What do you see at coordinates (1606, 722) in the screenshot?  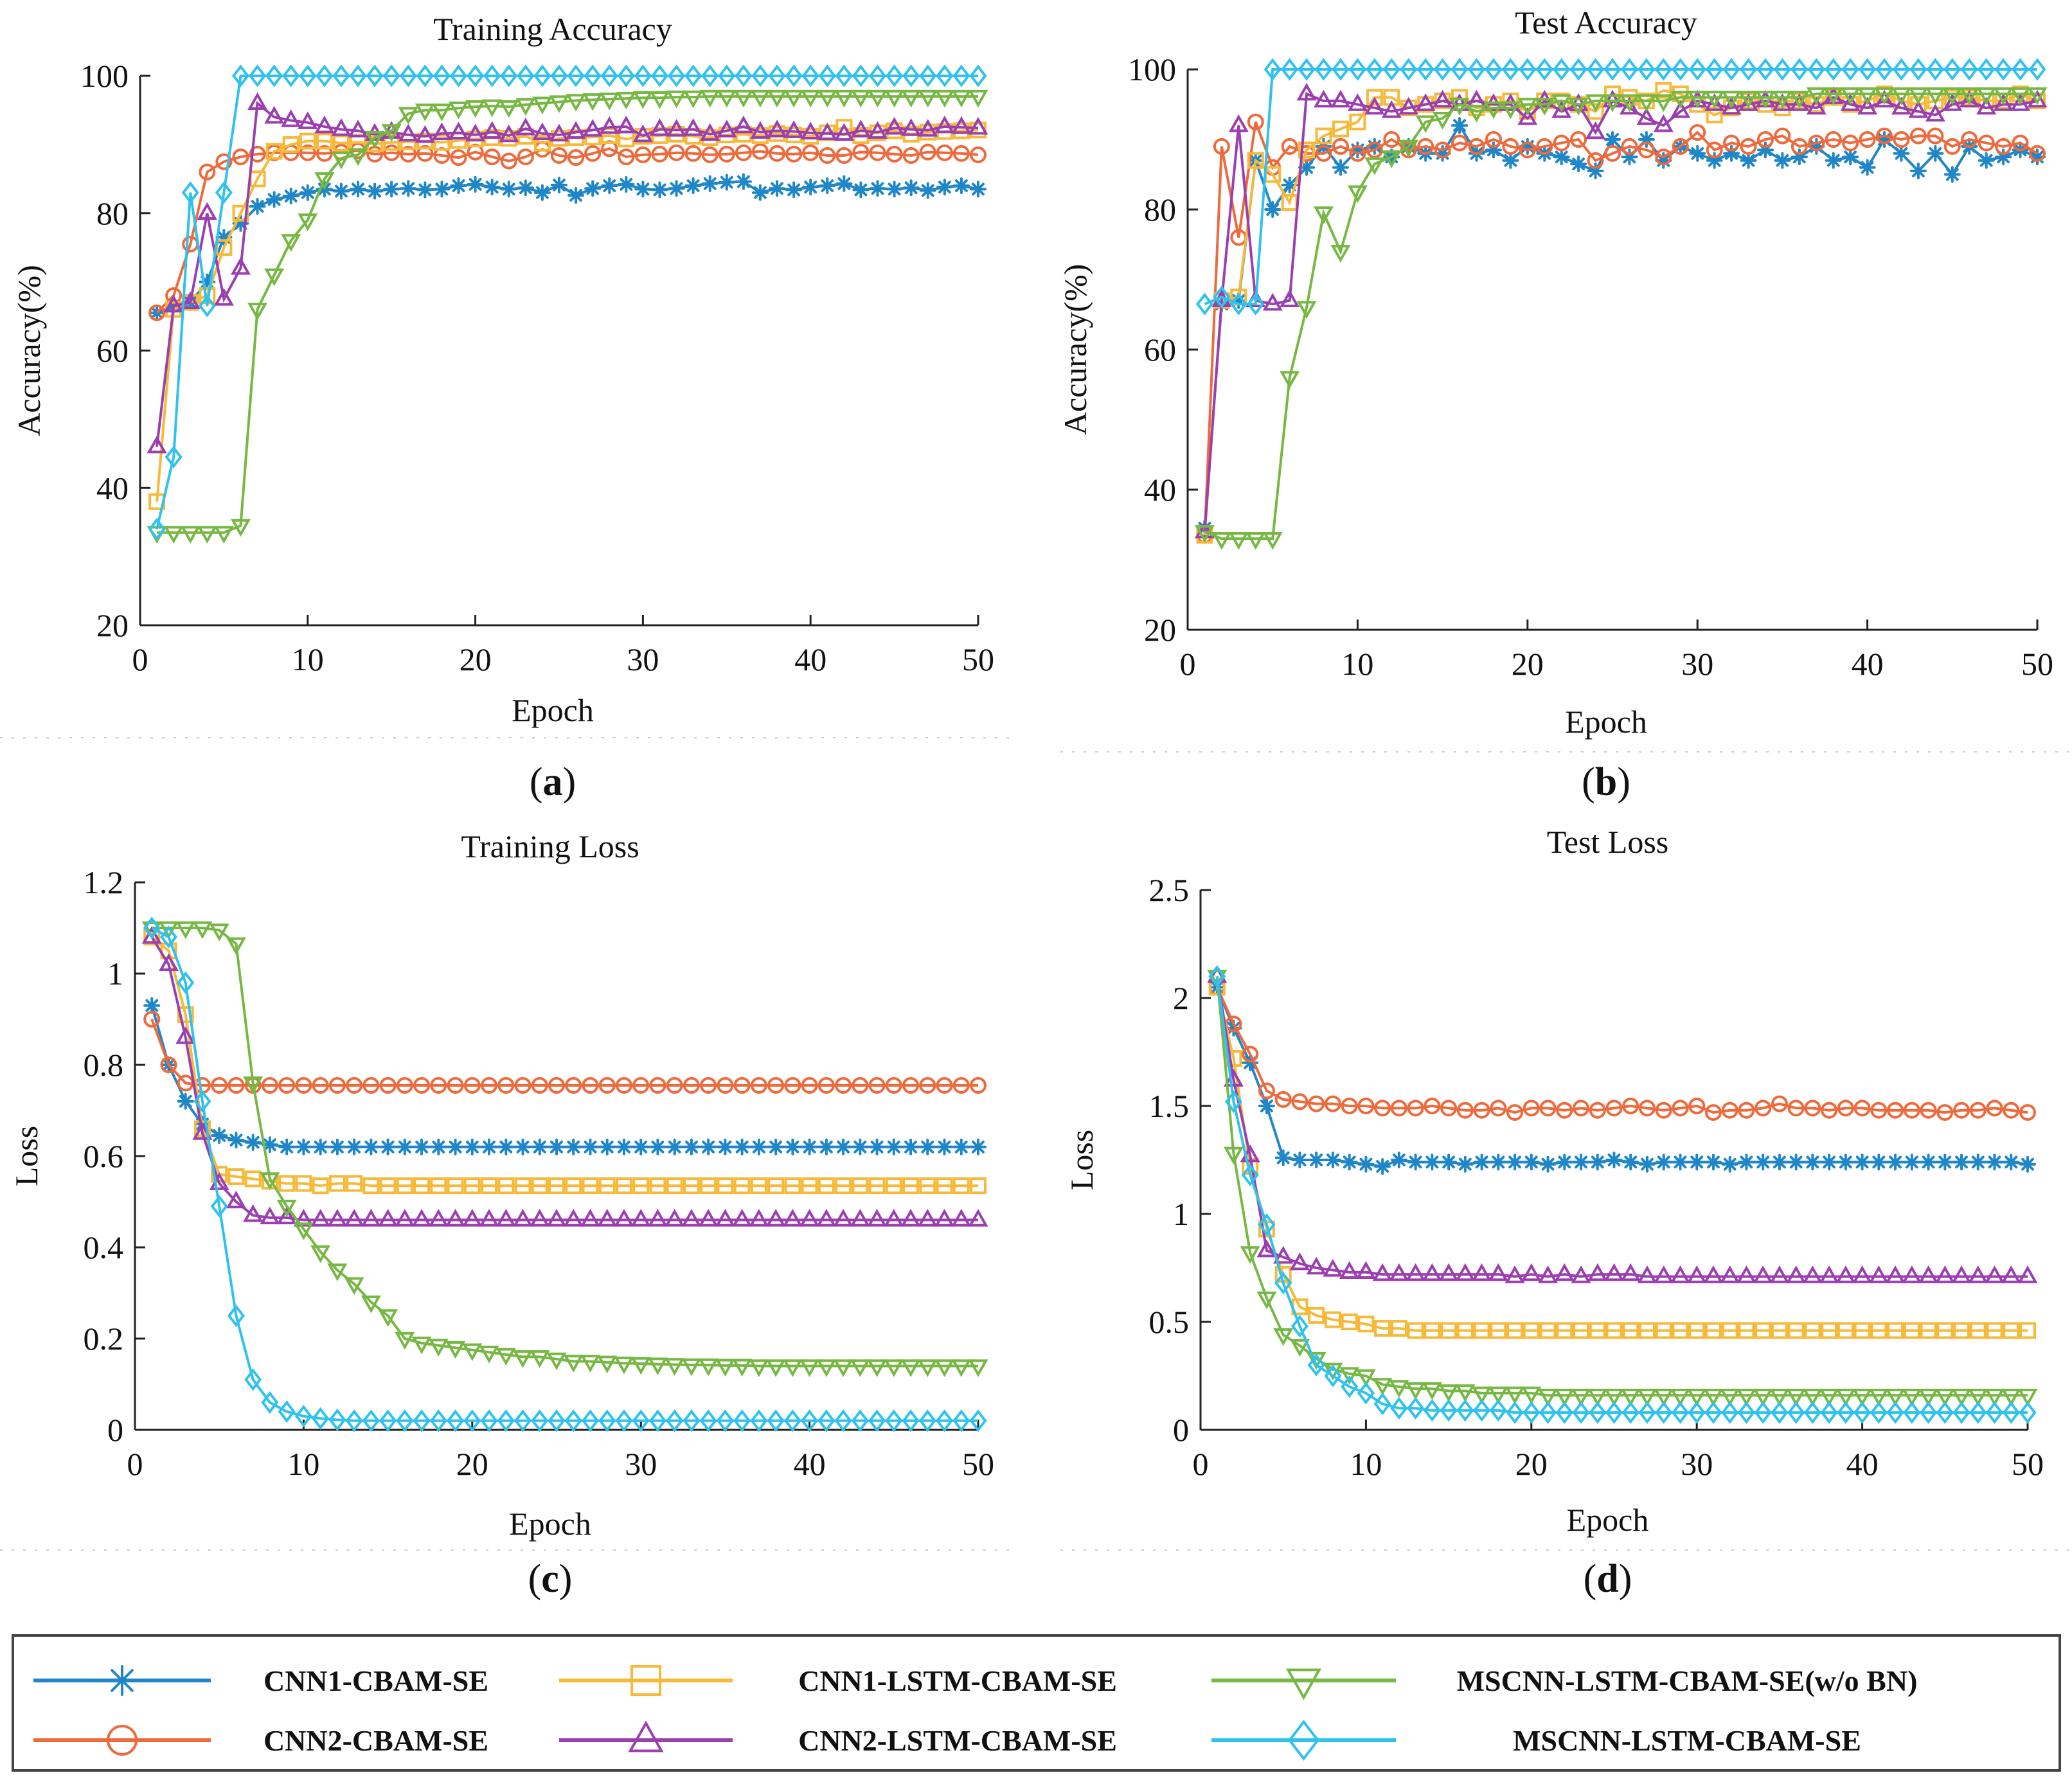 I see `x-axis-label: Epoch` at bounding box center [1606, 722].